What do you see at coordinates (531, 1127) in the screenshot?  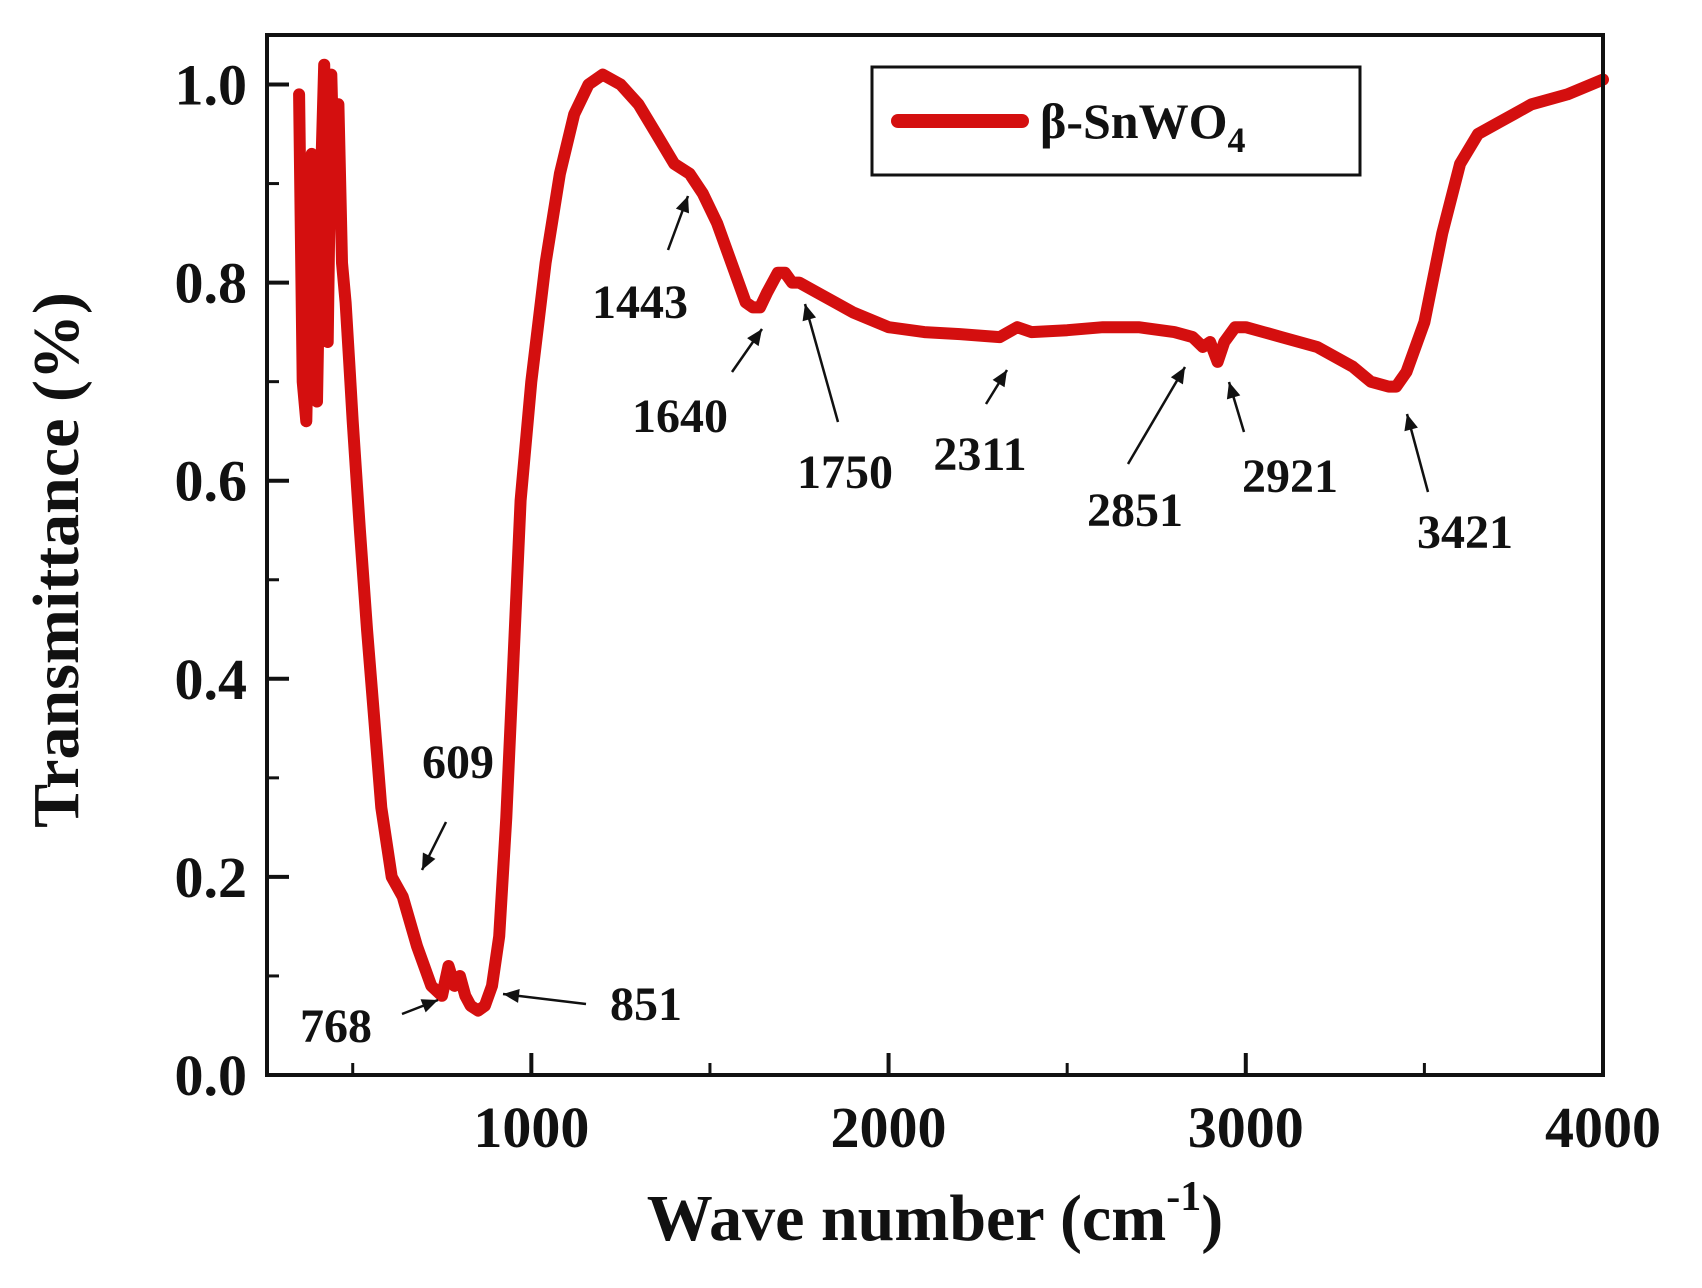 I see `x-tick-label: 1000` at bounding box center [531, 1127].